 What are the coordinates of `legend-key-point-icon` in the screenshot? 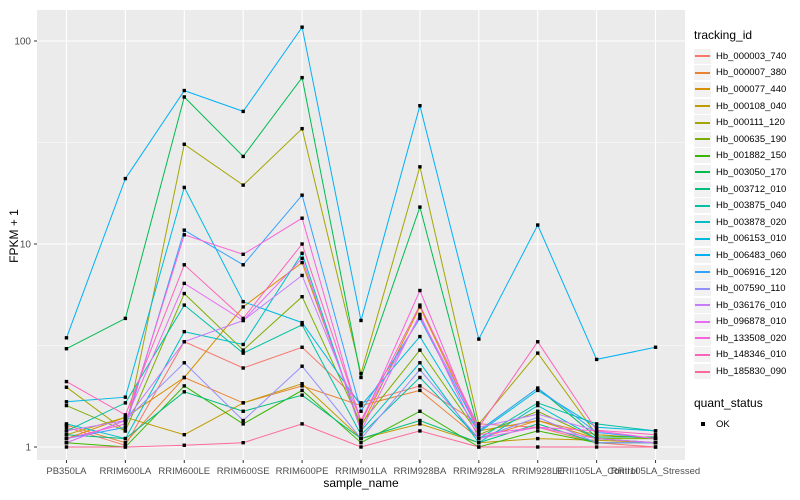 It's located at (702, 424).